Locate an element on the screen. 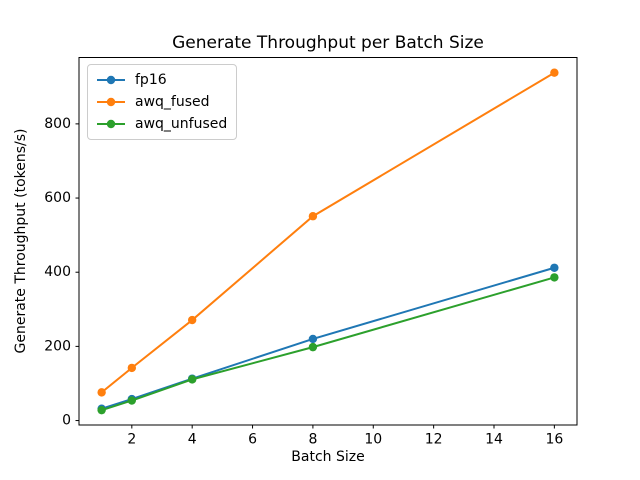 The height and width of the screenshot is (480, 640). y-tick-label: 200 is located at coordinates (57, 346).